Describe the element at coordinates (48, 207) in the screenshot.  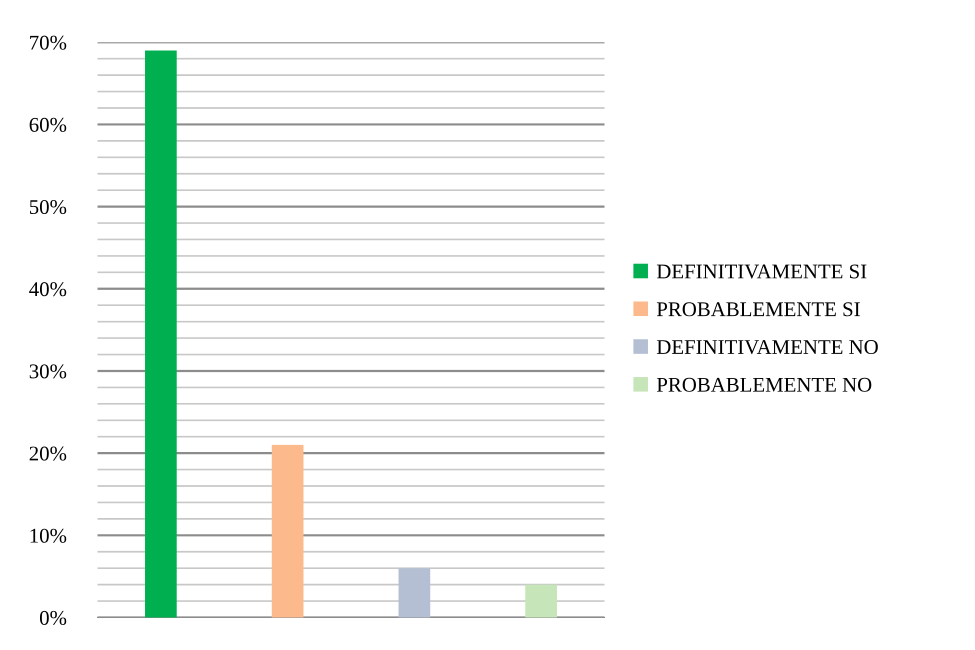
I see `y-tick-label: 50%` at that location.